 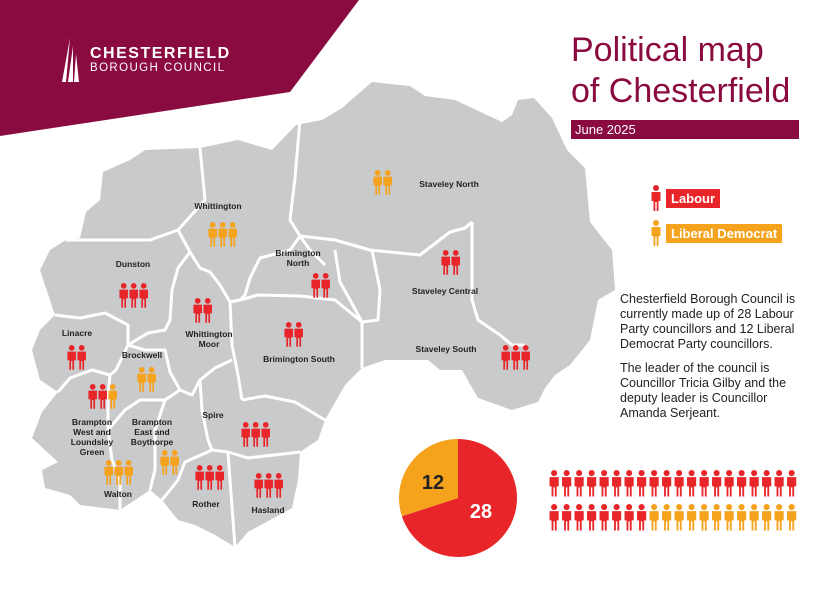 I want to click on ward-dunston: Dunston, so click(x=133, y=283).